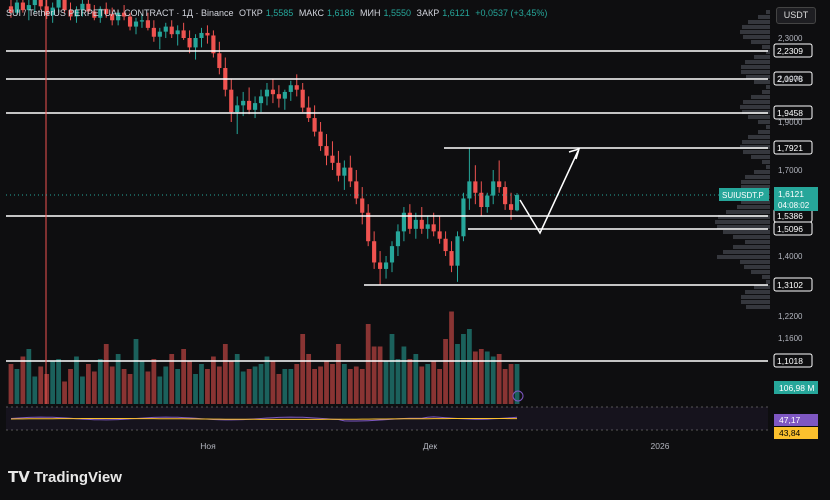 The width and height of the screenshot is (830, 500). Describe the element at coordinates (65, 477) in the screenshot. I see `tradingview-logo: 𝗧𝗩 TradingView` at that location.